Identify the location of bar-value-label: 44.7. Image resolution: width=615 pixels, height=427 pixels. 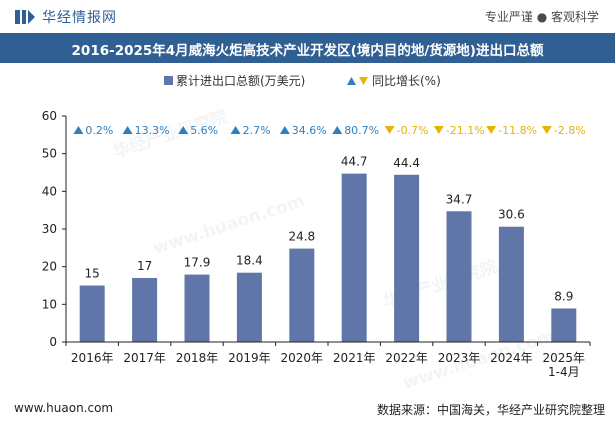
(354, 162).